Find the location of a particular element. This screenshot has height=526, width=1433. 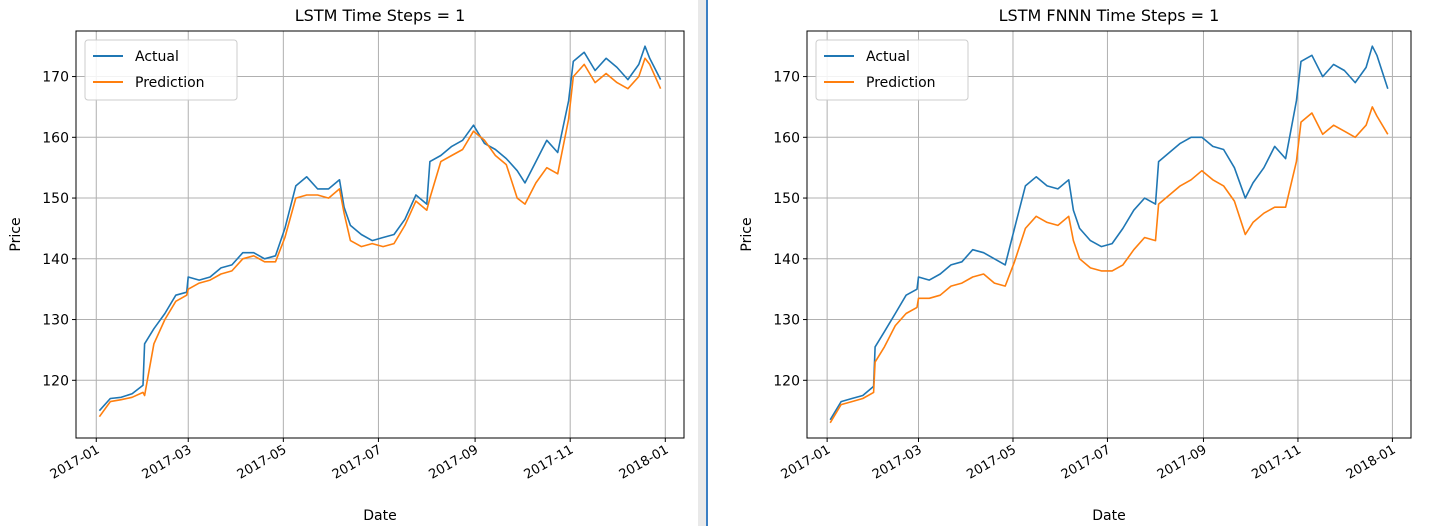

panel-divider-light is located at coordinates (702, 263).